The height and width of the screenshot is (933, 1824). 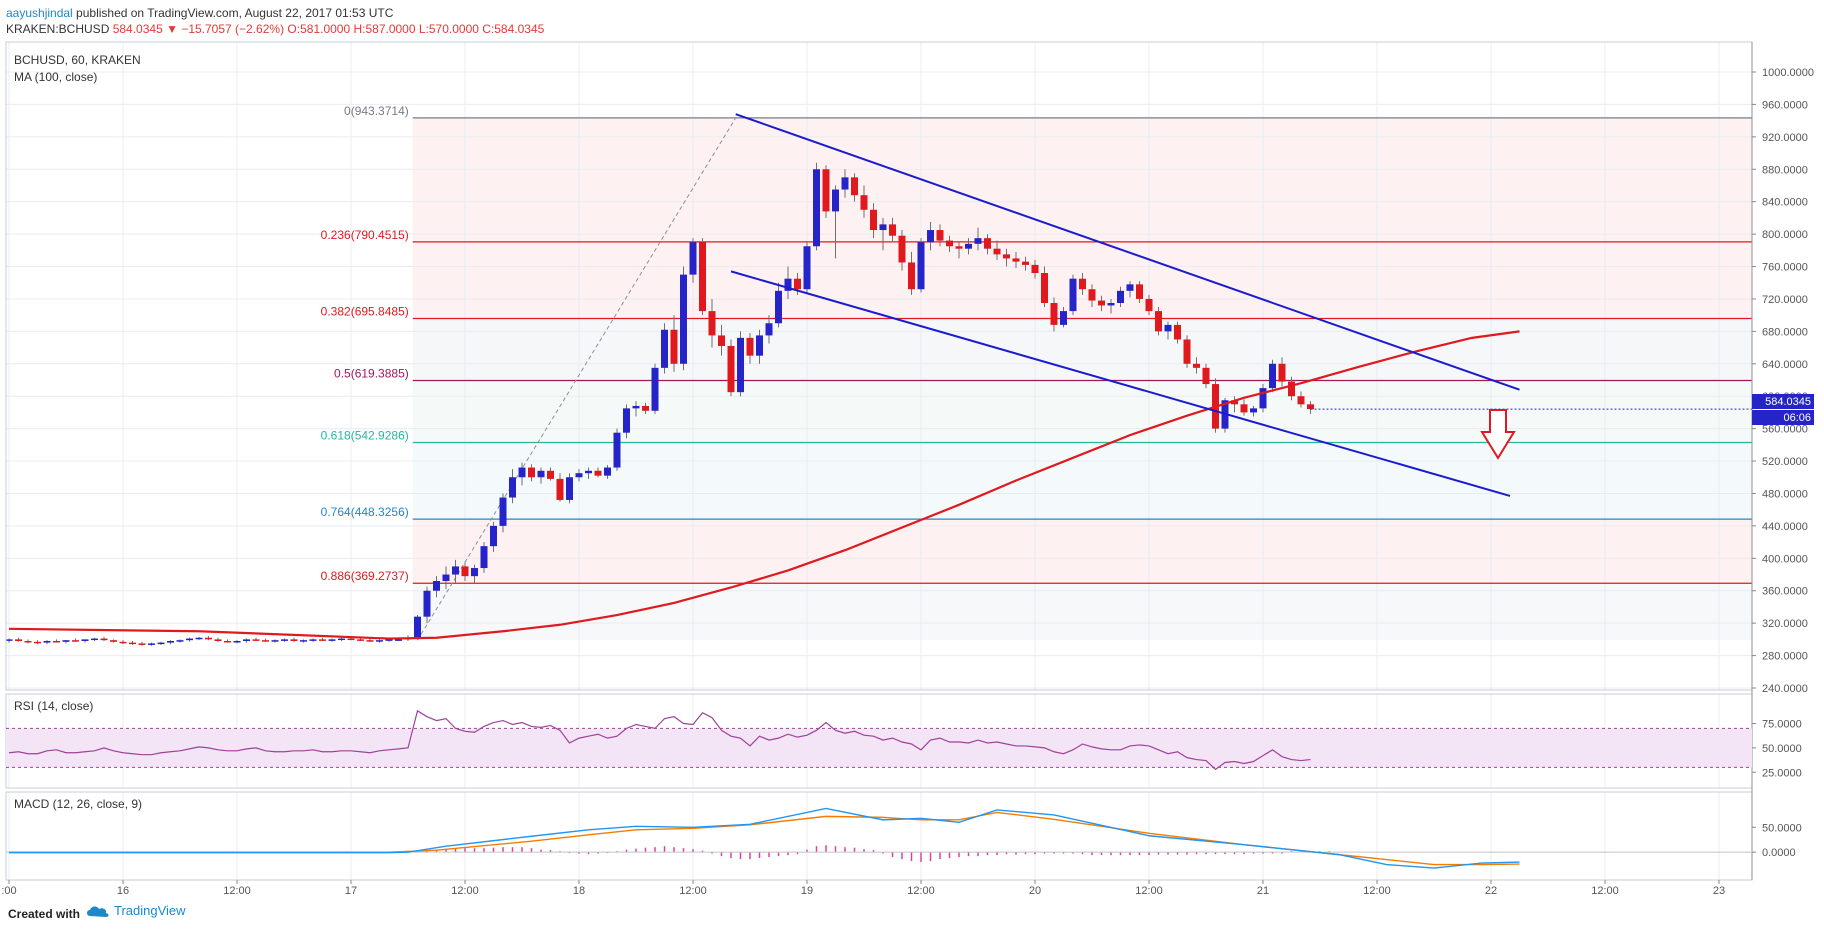 What do you see at coordinates (1719, 891) in the screenshot?
I see `time-tick-label: 23` at bounding box center [1719, 891].